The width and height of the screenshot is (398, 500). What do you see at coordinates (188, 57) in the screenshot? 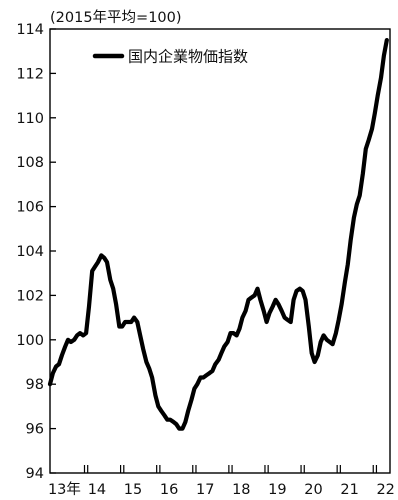
I see `legend-label: 国内企業物価指数` at bounding box center [188, 57].